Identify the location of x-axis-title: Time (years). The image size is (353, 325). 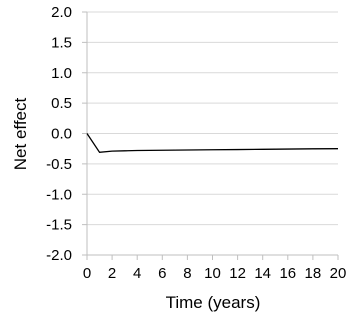
(213, 302).